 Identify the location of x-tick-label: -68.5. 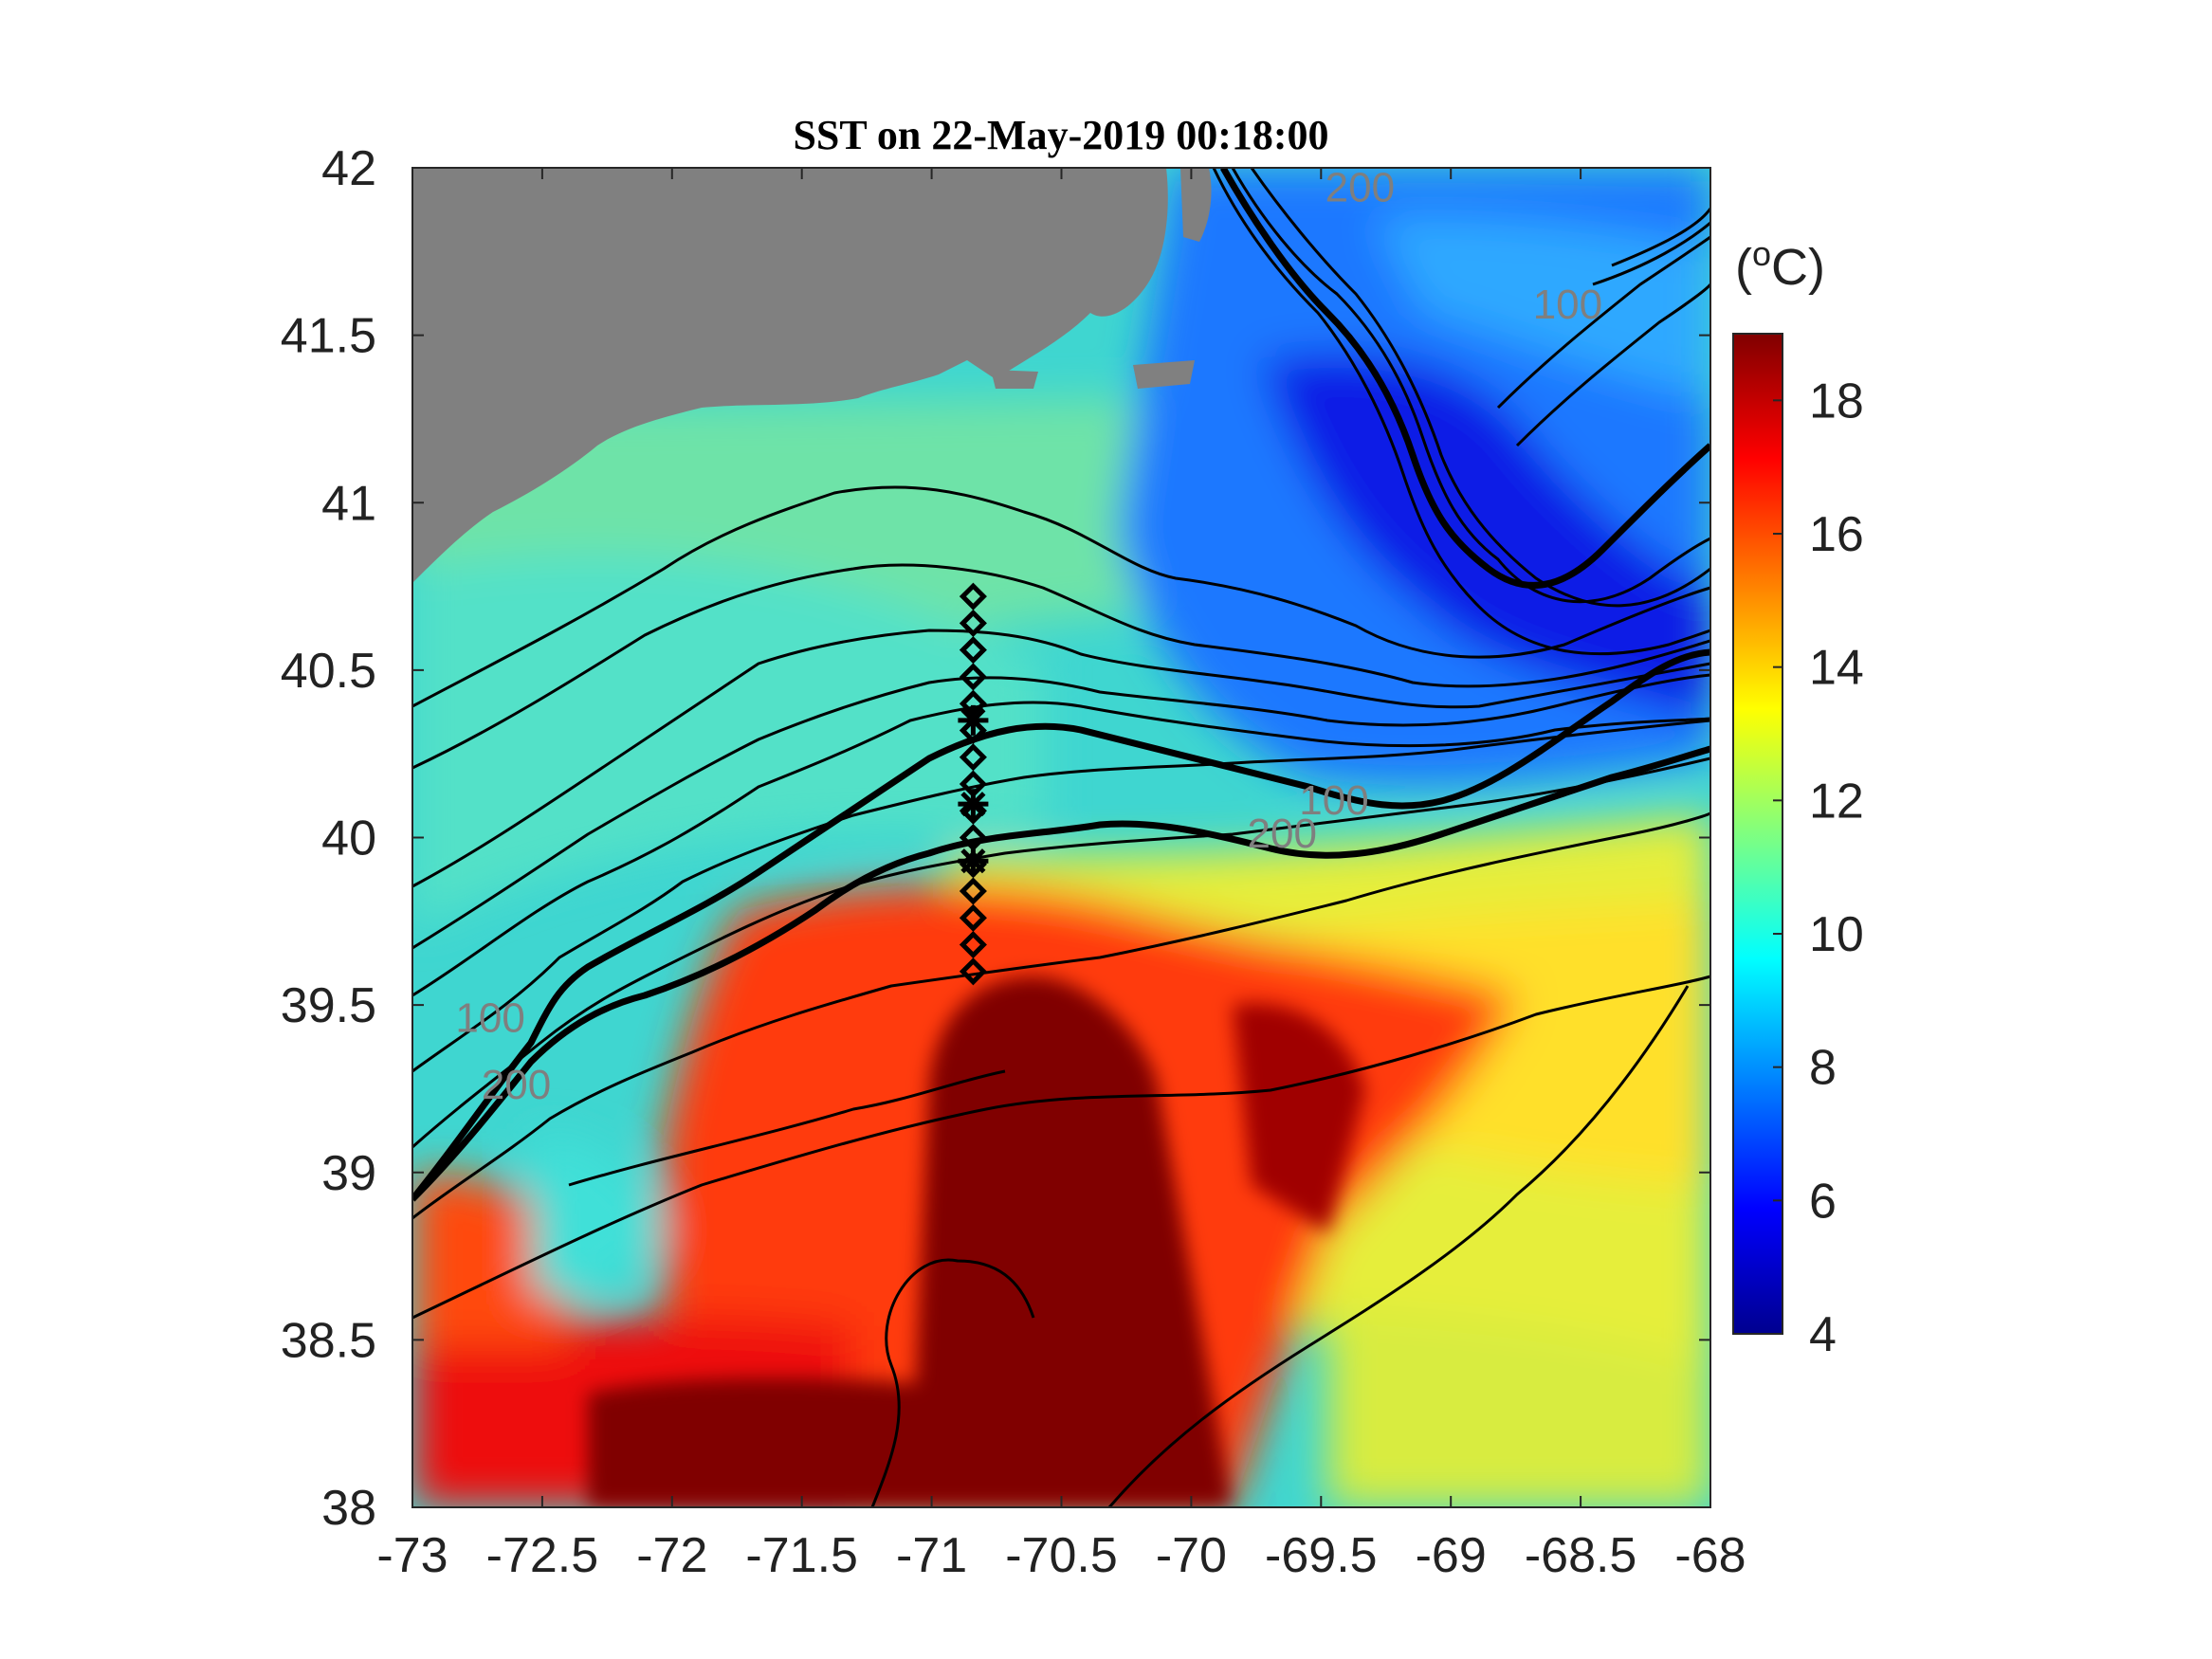
(1581, 1555).